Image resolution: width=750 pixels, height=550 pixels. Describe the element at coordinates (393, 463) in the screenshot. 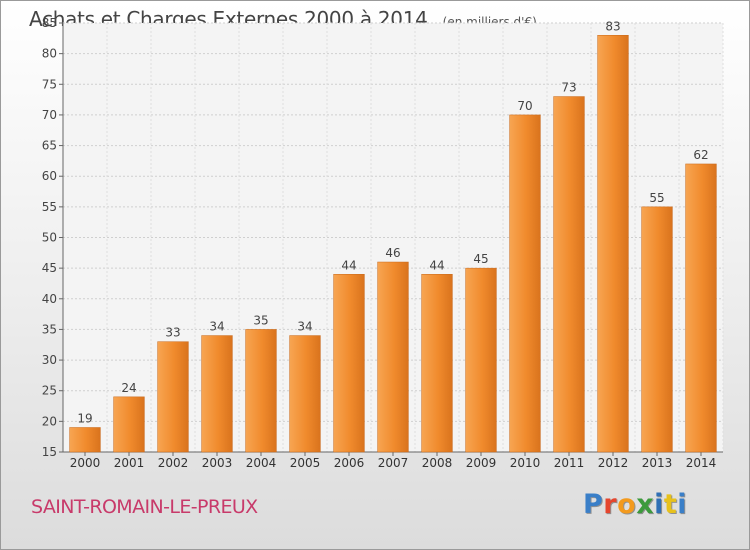

I see `x-tick-label: 2007` at that location.